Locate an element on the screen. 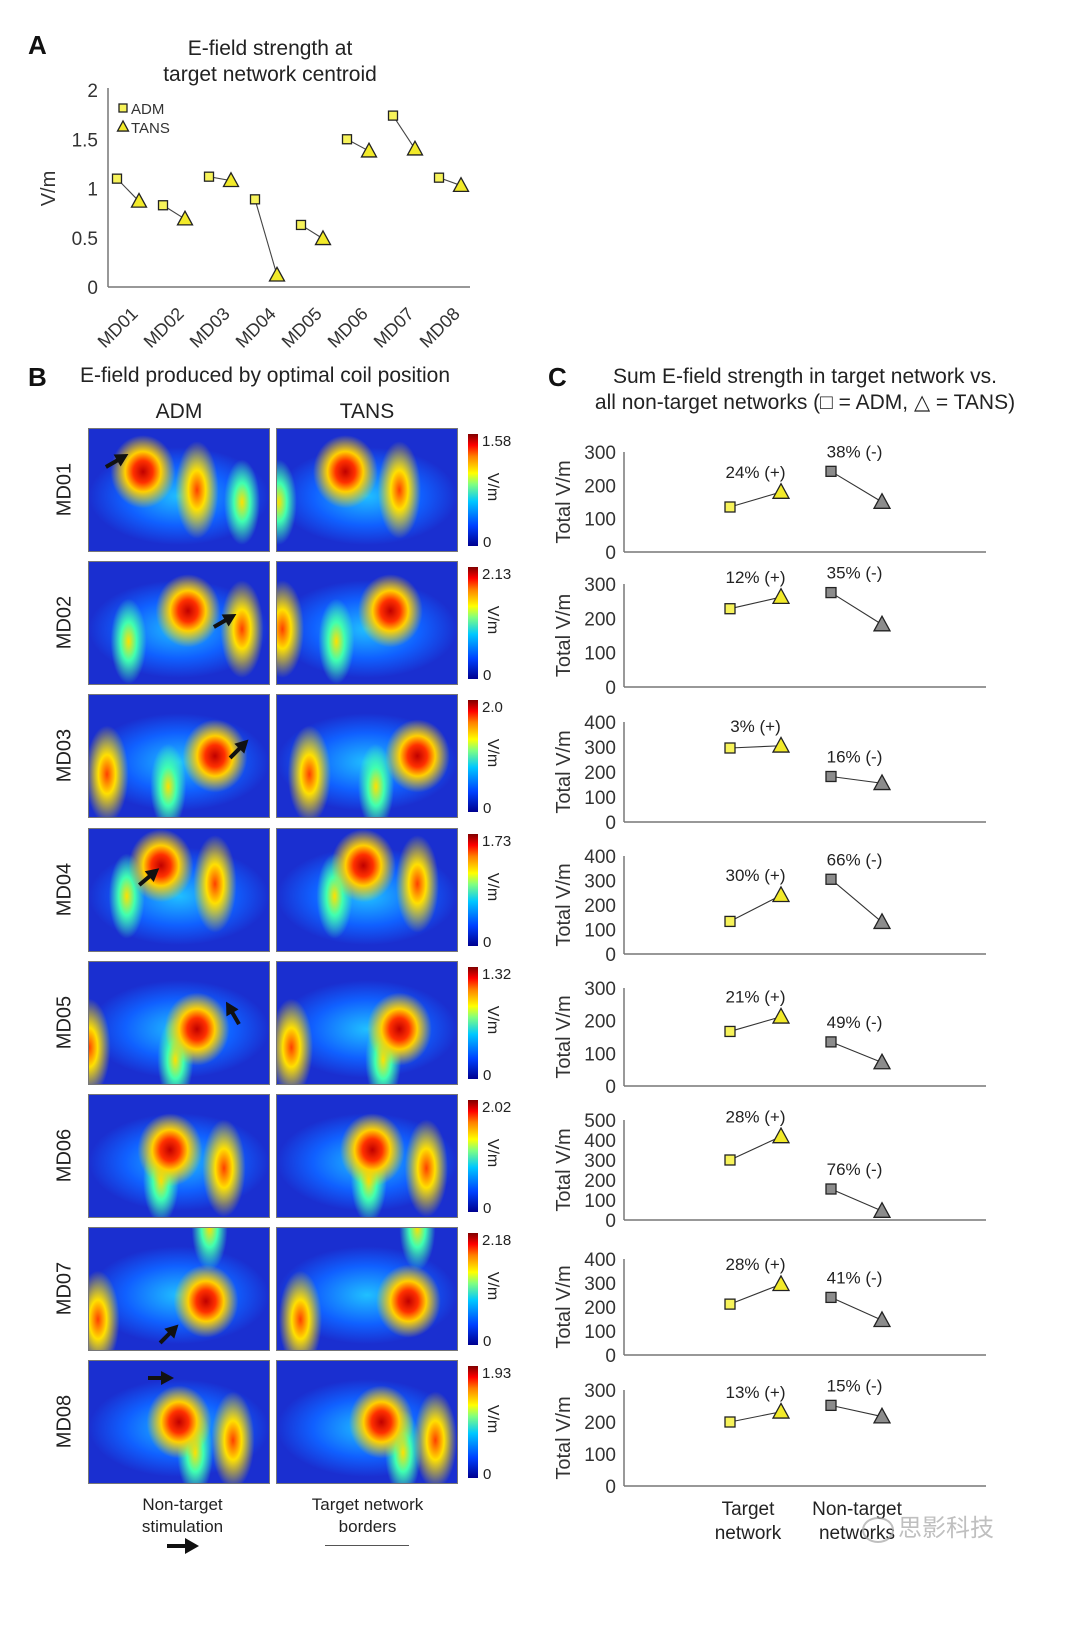  brain-map-md02-tans is located at coordinates (367, 623).